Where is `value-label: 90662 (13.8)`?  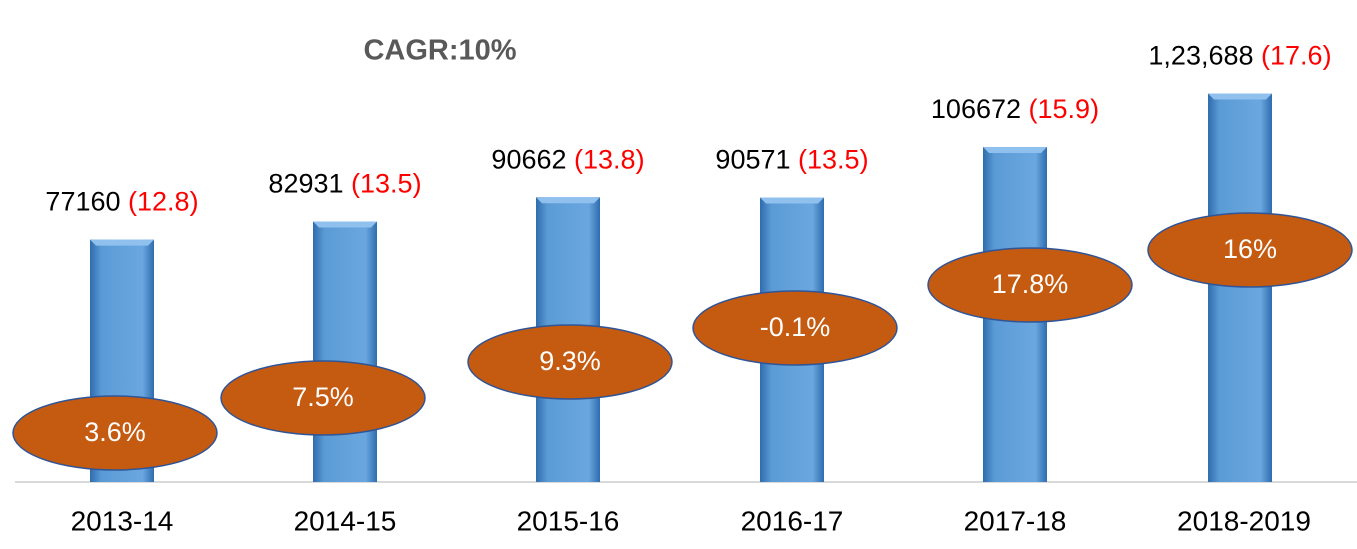
value-label: 90662 (13.8) is located at coordinates (567, 159).